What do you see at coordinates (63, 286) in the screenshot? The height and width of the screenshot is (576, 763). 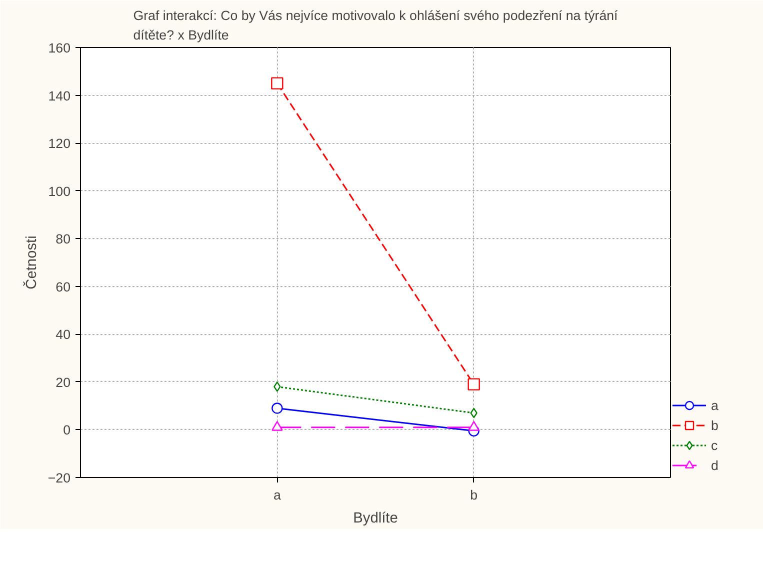 I see `y-tick-label: 60` at bounding box center [63, 286].